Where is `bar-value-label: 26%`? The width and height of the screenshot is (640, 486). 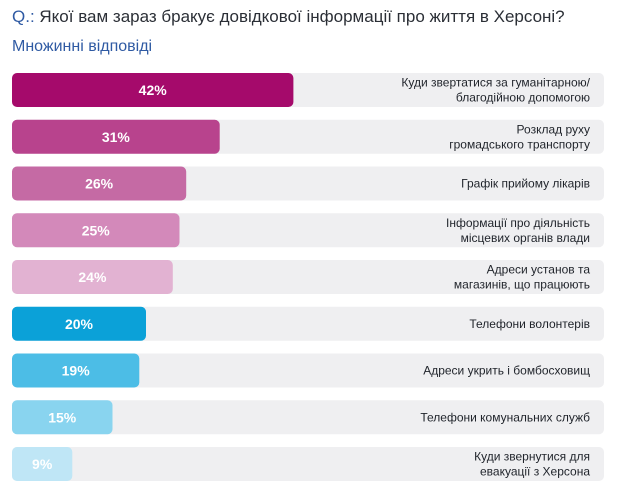 bar-value-label: 26% is located at coordinates (99, 184).